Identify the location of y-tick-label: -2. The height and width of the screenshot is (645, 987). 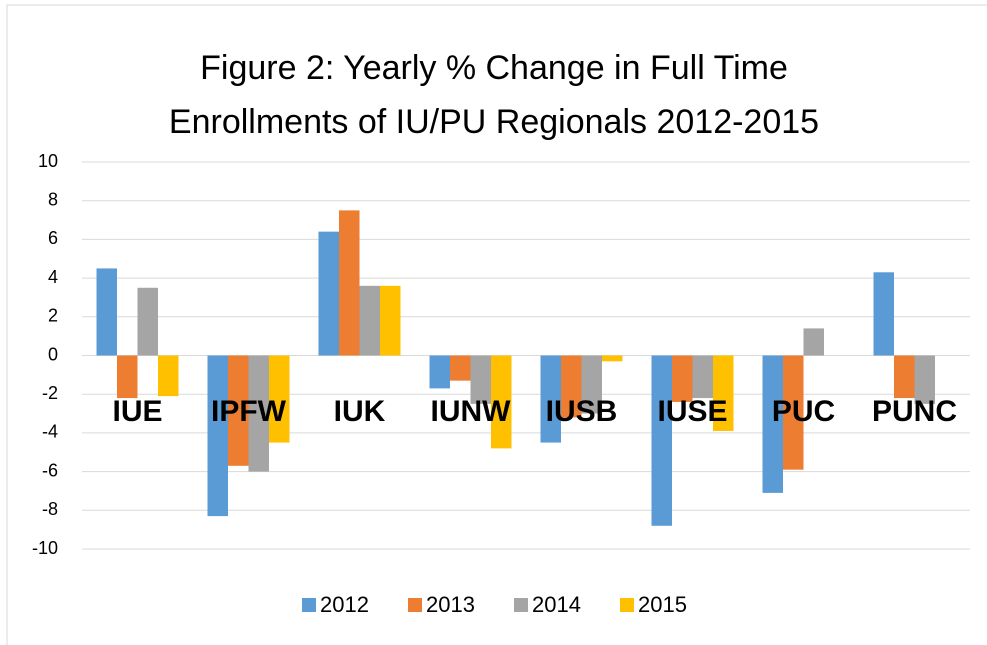
(50, 393).